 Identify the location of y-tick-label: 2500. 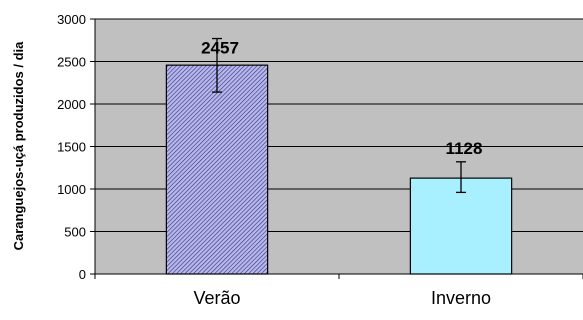
(71, 62).